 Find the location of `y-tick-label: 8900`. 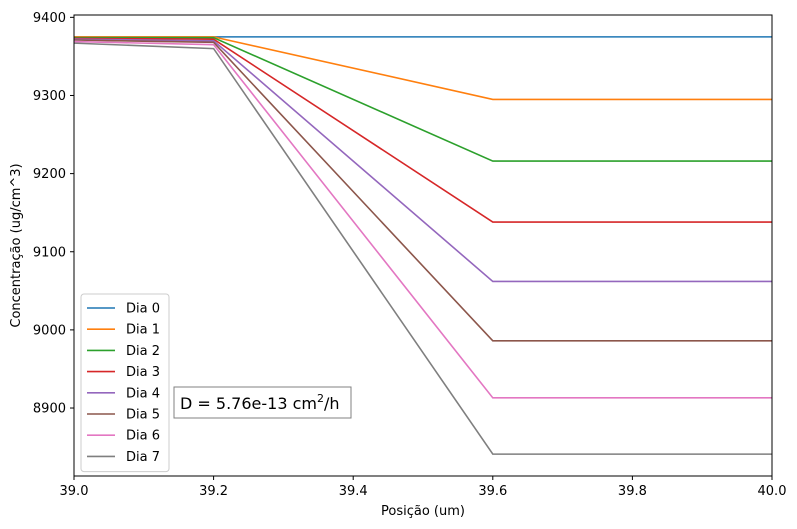

y-tick-label: 8900 is located at coordinates (49, 409).